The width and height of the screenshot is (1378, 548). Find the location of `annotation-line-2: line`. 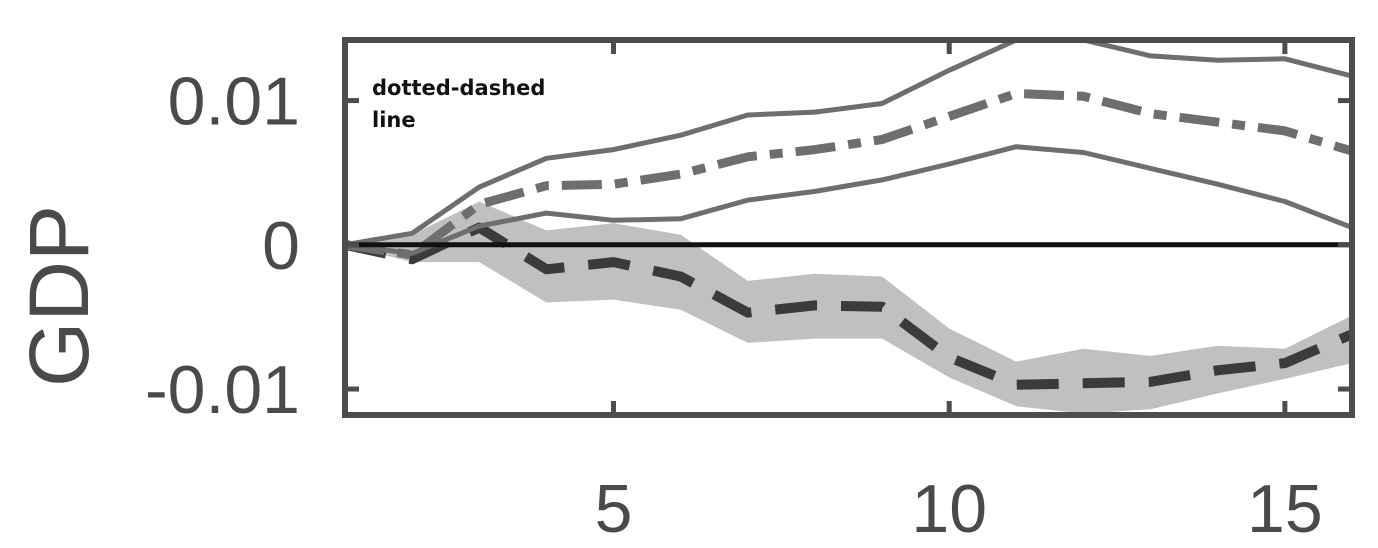

annotation-line-2: line is located at coordinates (394, 120).